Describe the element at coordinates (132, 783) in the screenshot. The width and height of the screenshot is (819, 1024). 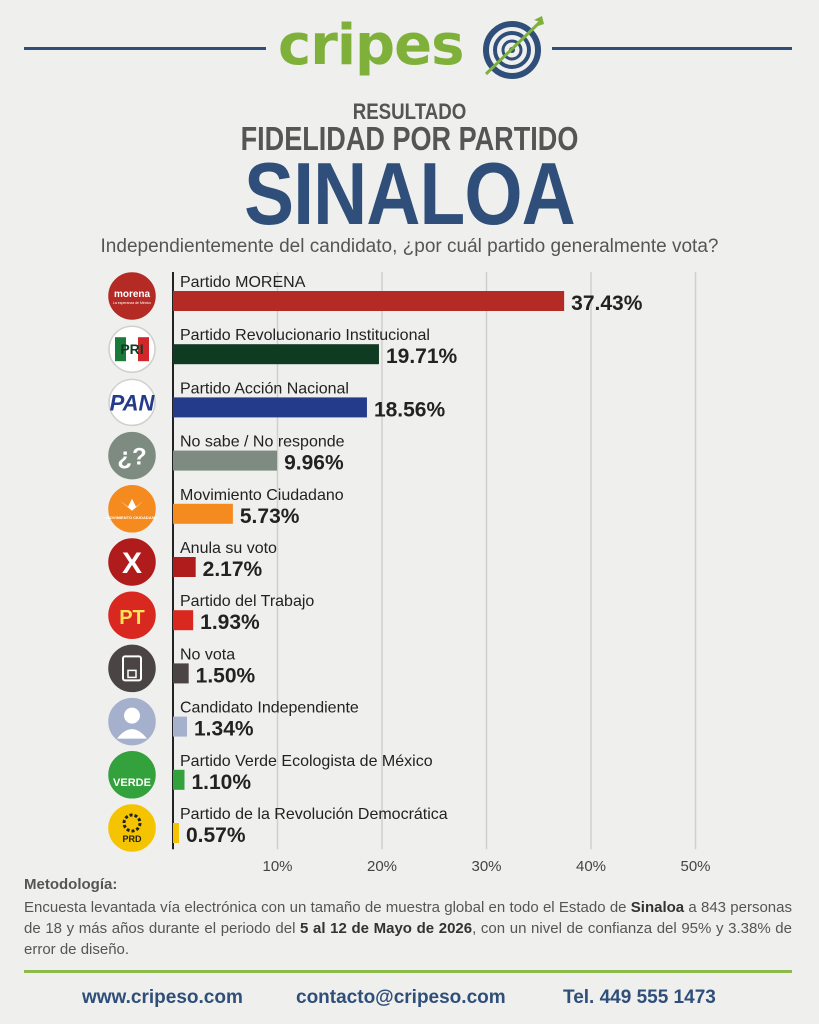
I see `verde-toucan-logo-icon-text: VERDE` at that location.